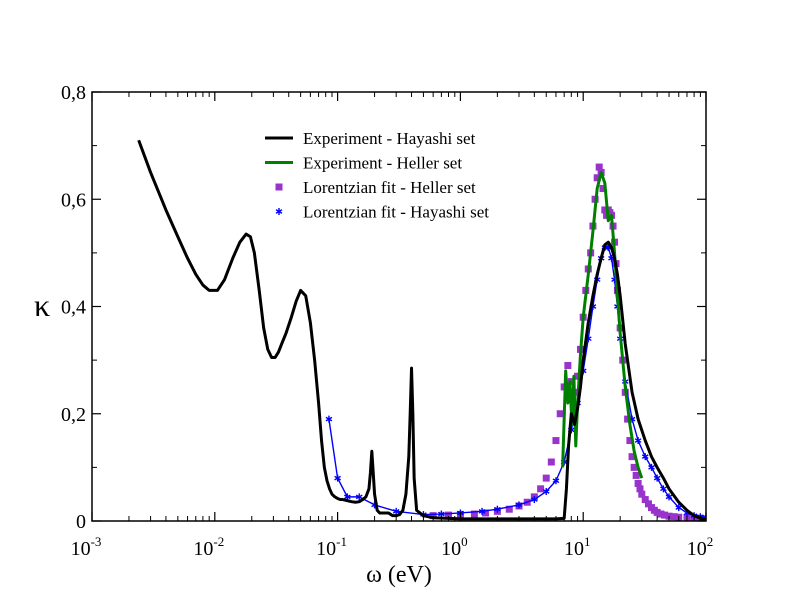  What do you see at coordinates (389, 138) in the screenshot?
I see `legend-label: Experiment - Hayashi set` at bounding box center [389, 138].